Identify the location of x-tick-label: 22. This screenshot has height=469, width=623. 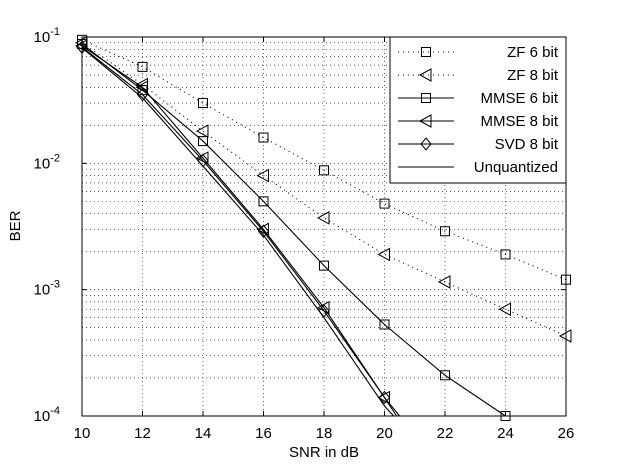
(445, 433).